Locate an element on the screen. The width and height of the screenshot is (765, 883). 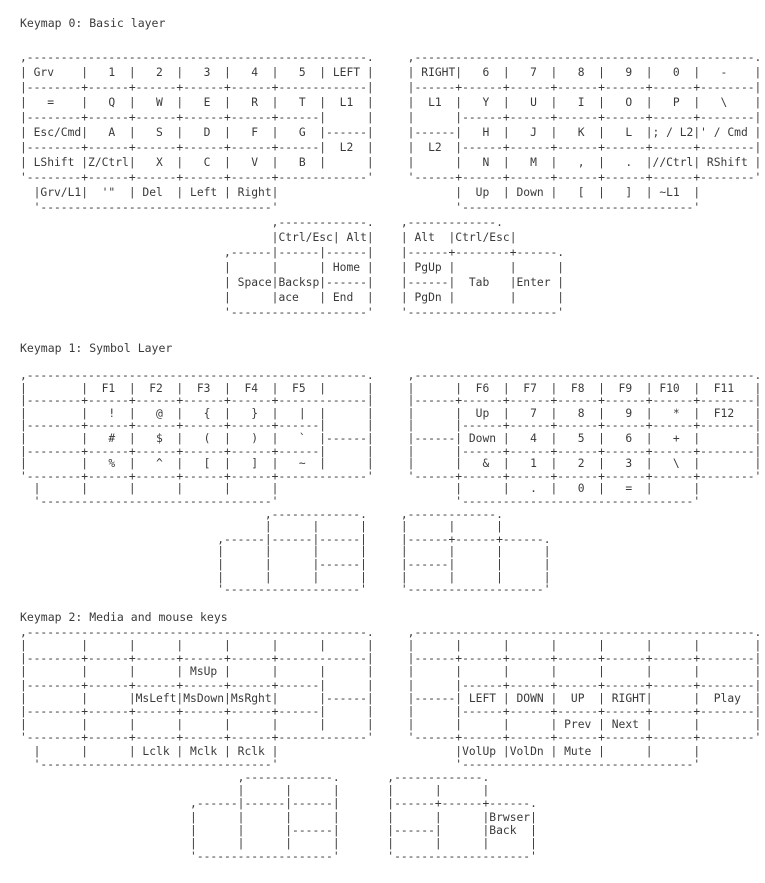
keymap-1-title: Keymap 1: Symbol Layer is located at coordinates (96, 348).